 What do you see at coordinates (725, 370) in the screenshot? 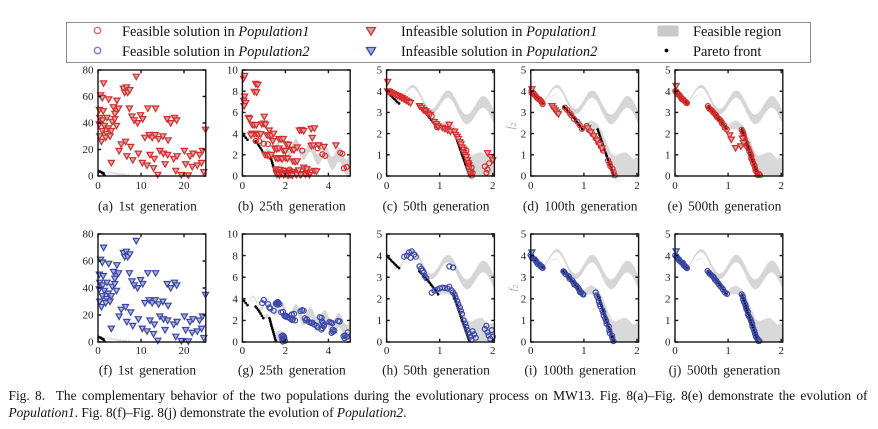
I see `svg-text: (j) 500th generation` at bounding box center [725, 370].